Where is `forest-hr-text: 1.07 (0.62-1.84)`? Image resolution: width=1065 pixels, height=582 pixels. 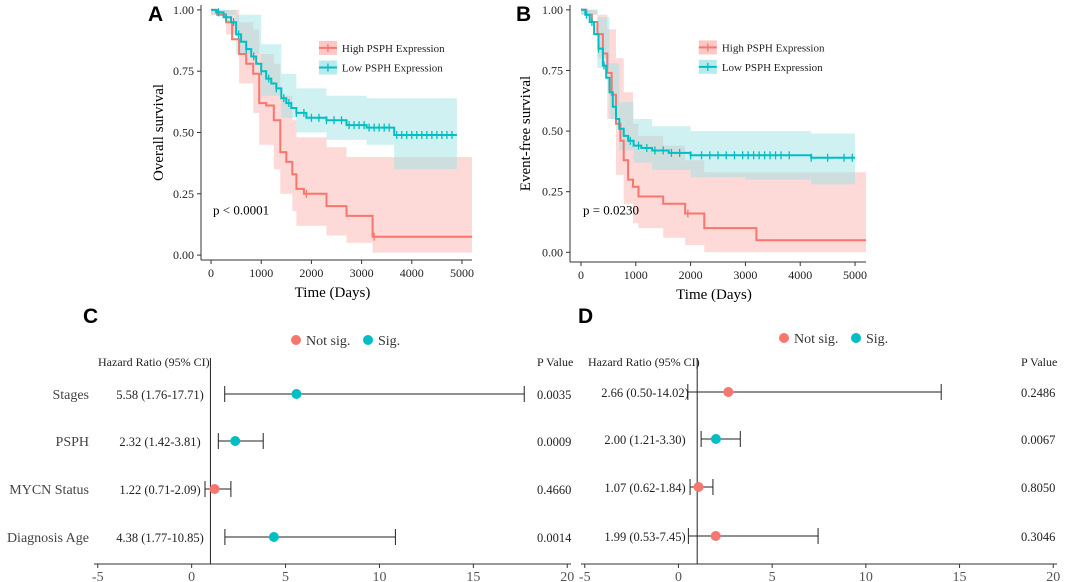 forest-hr-text: 1.07 (0.62-1.84) is located at coordinates (644, 488).